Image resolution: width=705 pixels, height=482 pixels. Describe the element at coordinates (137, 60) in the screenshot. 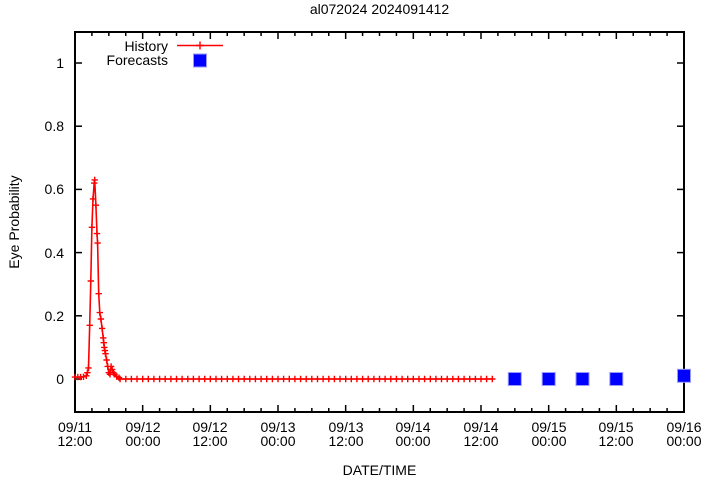

I see `legend-label-forecasts: Forecasts` at that location.